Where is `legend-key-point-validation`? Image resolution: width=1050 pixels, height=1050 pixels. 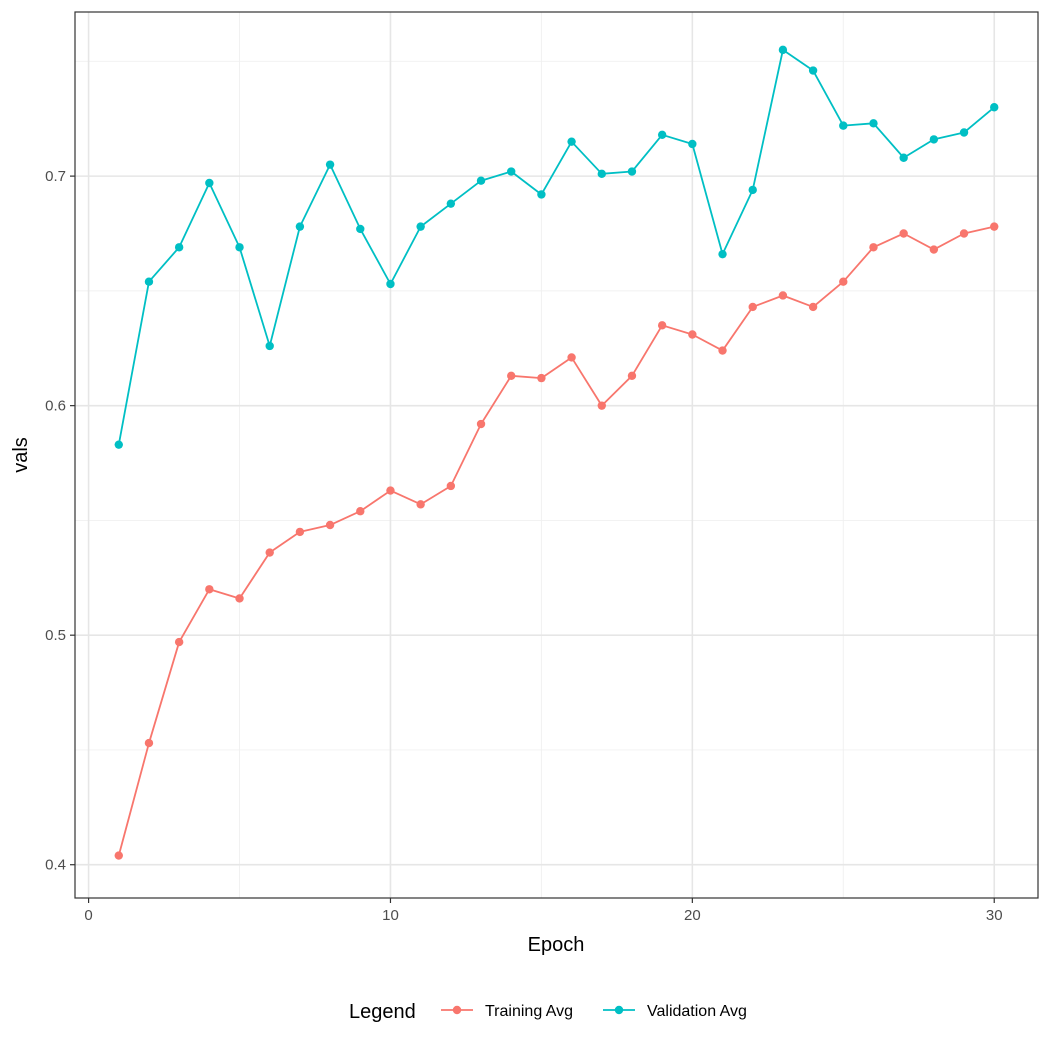 legend-key-point-validation is located at coordinates (619, 1010).